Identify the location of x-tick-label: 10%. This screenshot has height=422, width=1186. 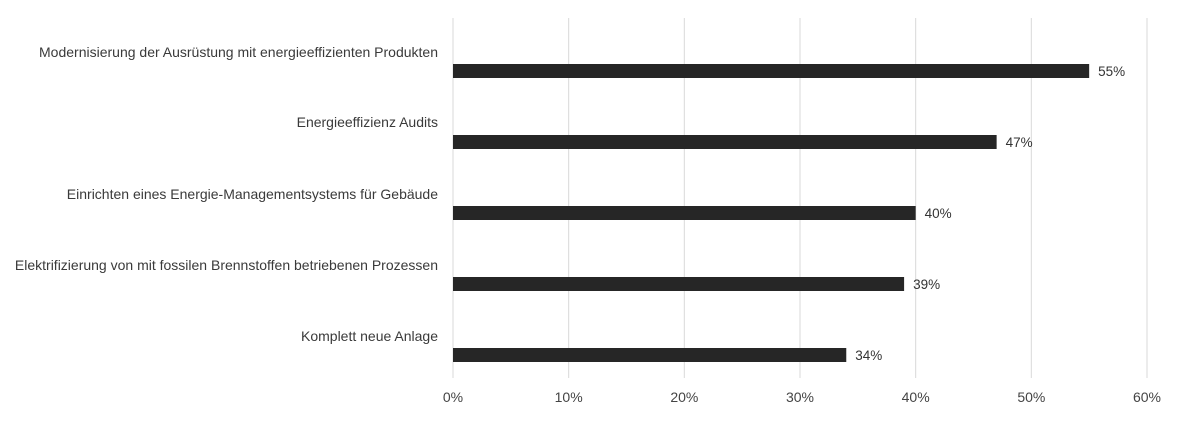
(569, 397).